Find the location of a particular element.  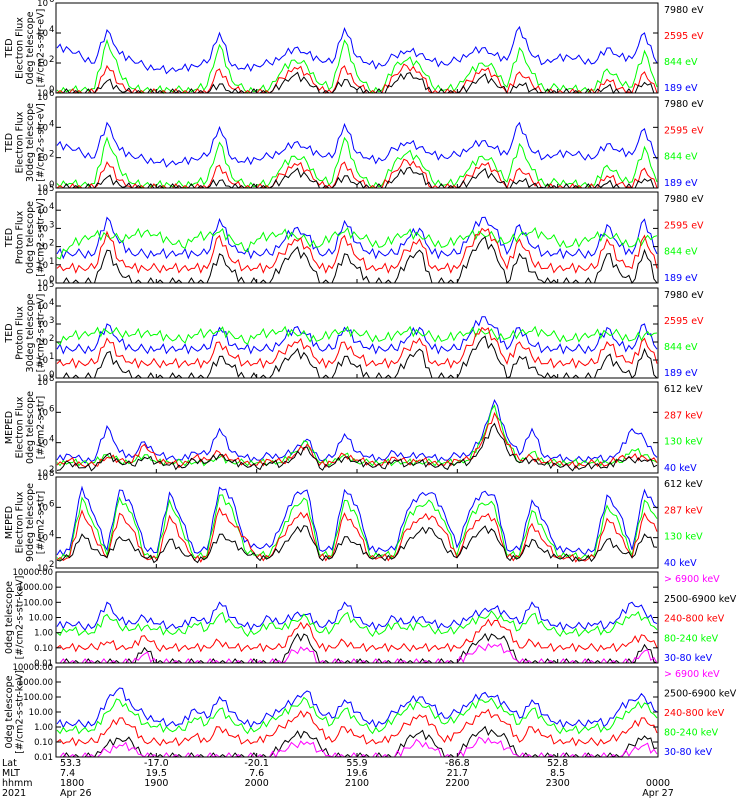

y-tick-label: 1.00 is located at coordinates (43, 728).